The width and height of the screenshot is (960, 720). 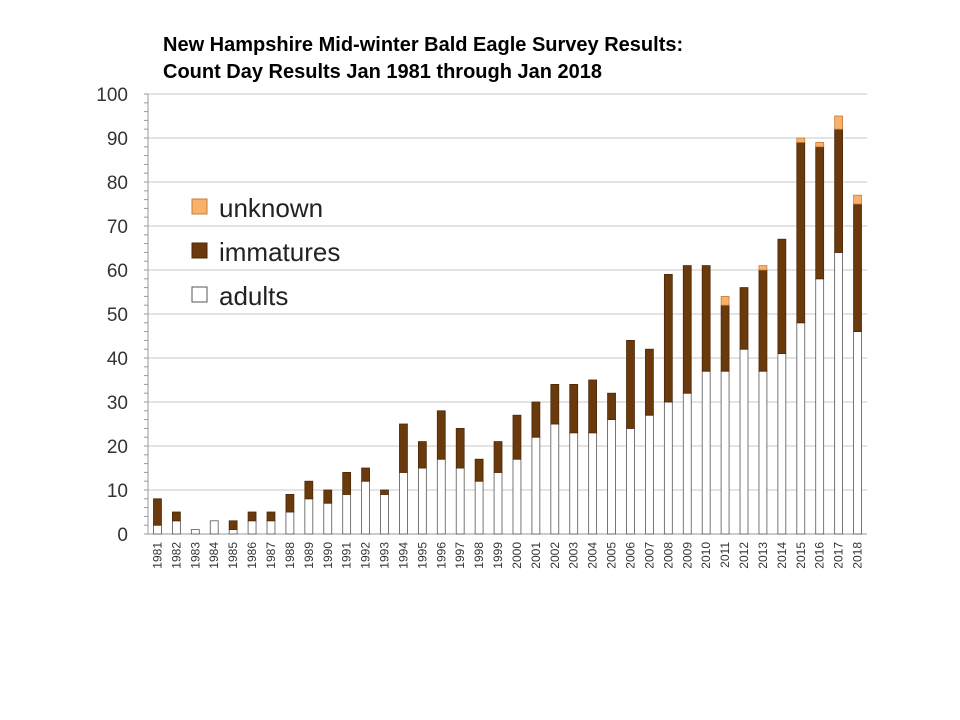 What do you see at coordinates (176, 555) in the screenshot?
I see `x-tick-label: 1982` at bounding box center [176, 555].